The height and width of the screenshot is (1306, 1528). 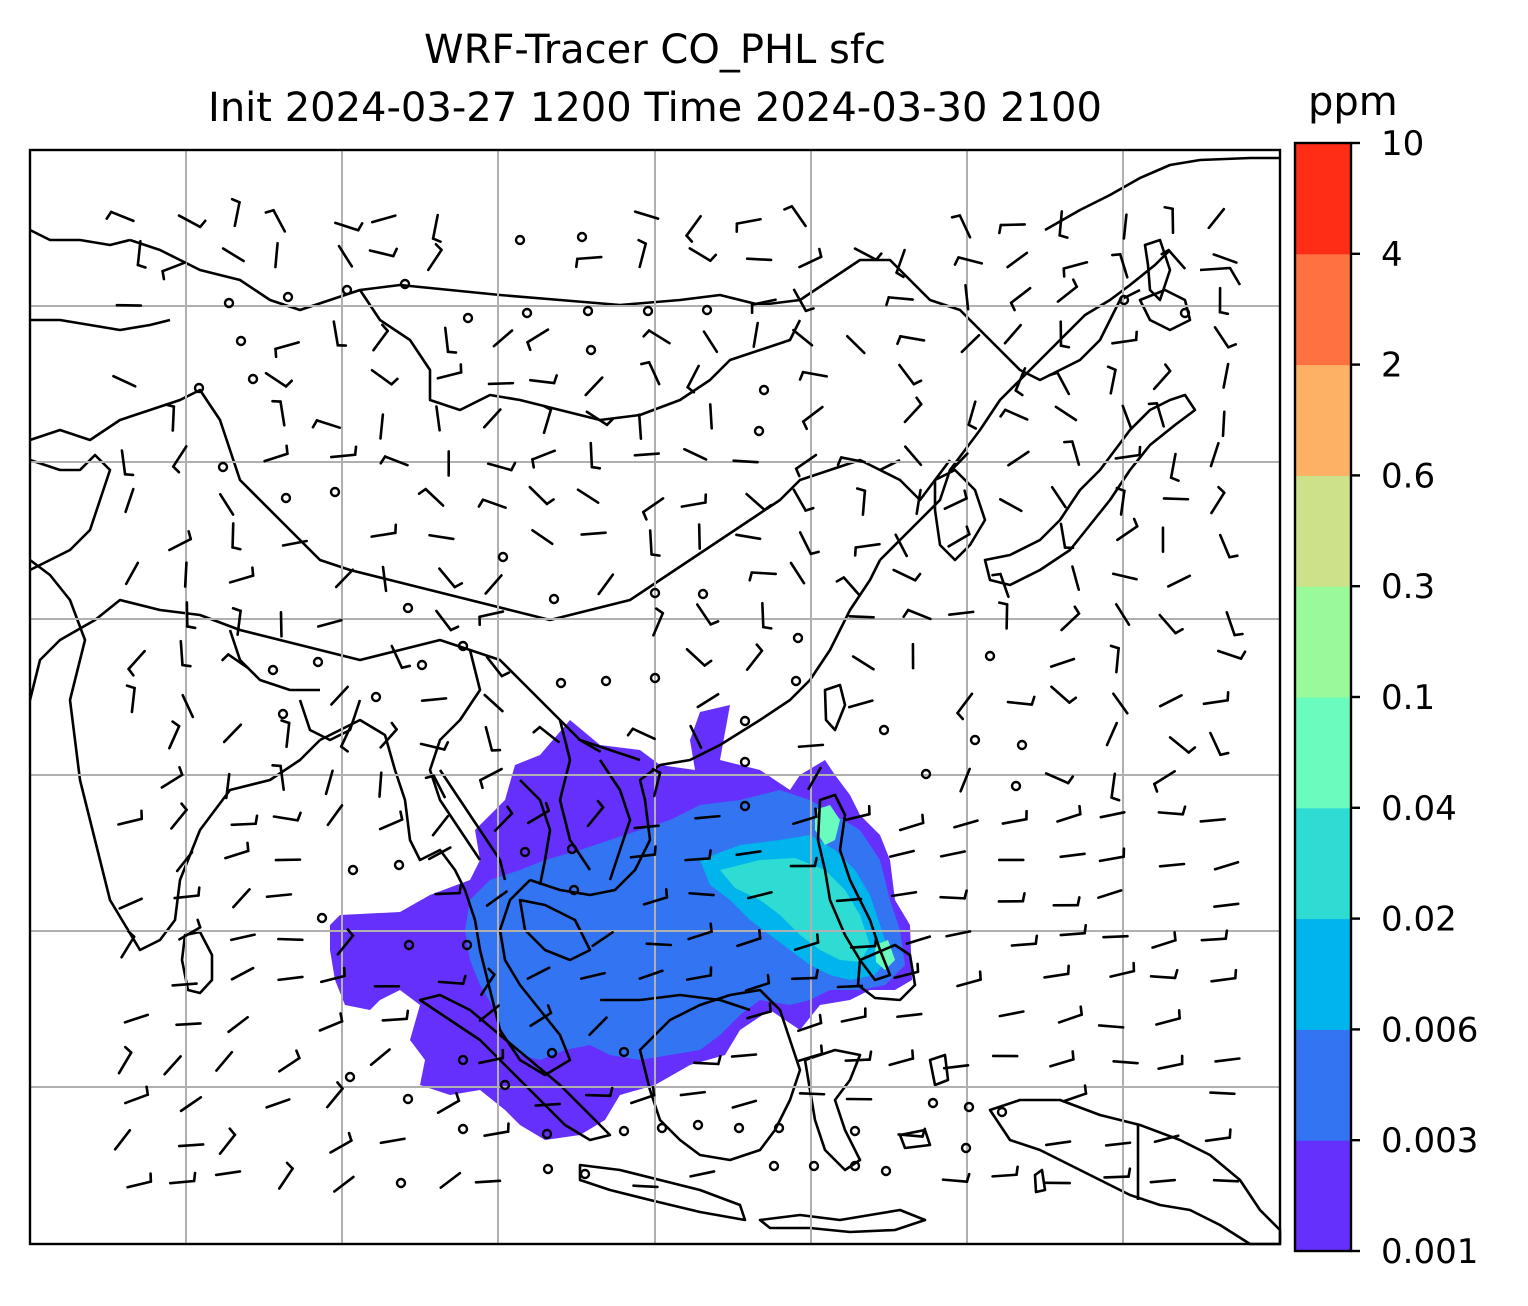 I want to click on japan, so click(x=1090, y=490).